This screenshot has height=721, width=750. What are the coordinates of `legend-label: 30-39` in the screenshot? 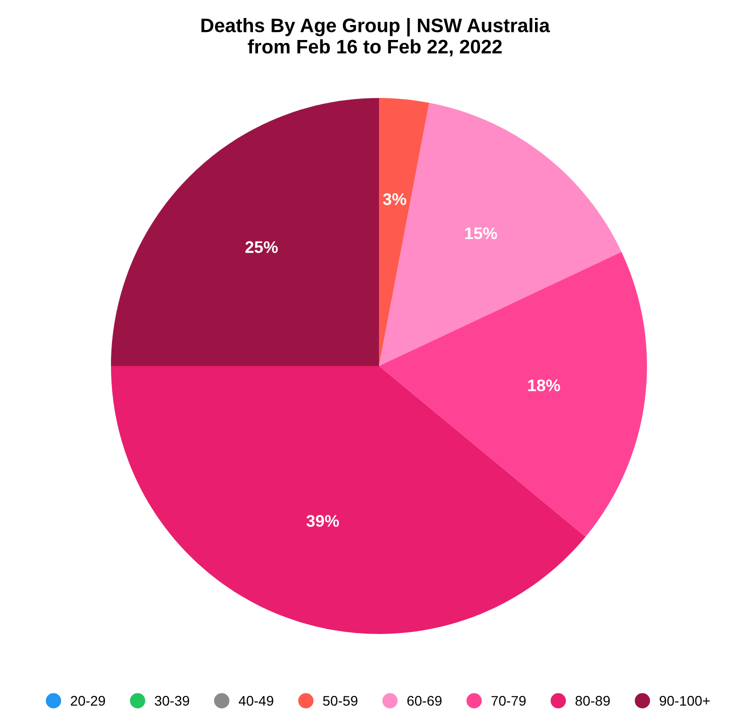 It's located at (172, 701).